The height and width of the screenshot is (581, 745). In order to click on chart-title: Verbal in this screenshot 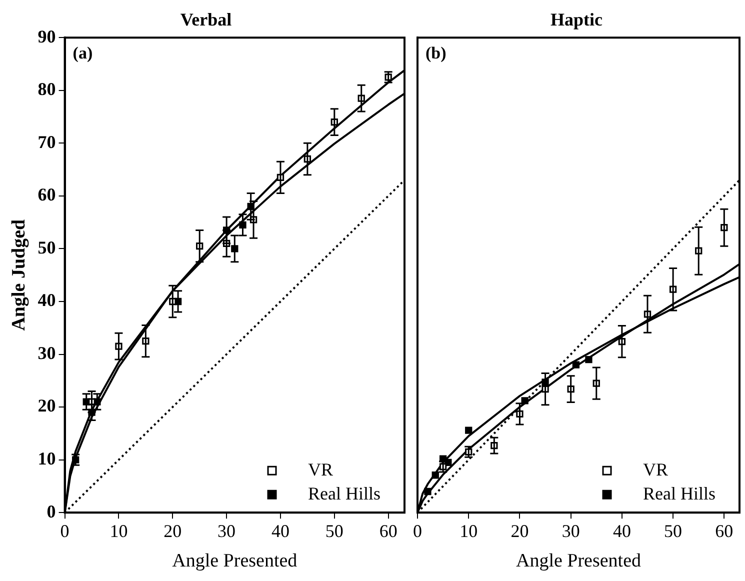, I will do `click(206, 19)`.